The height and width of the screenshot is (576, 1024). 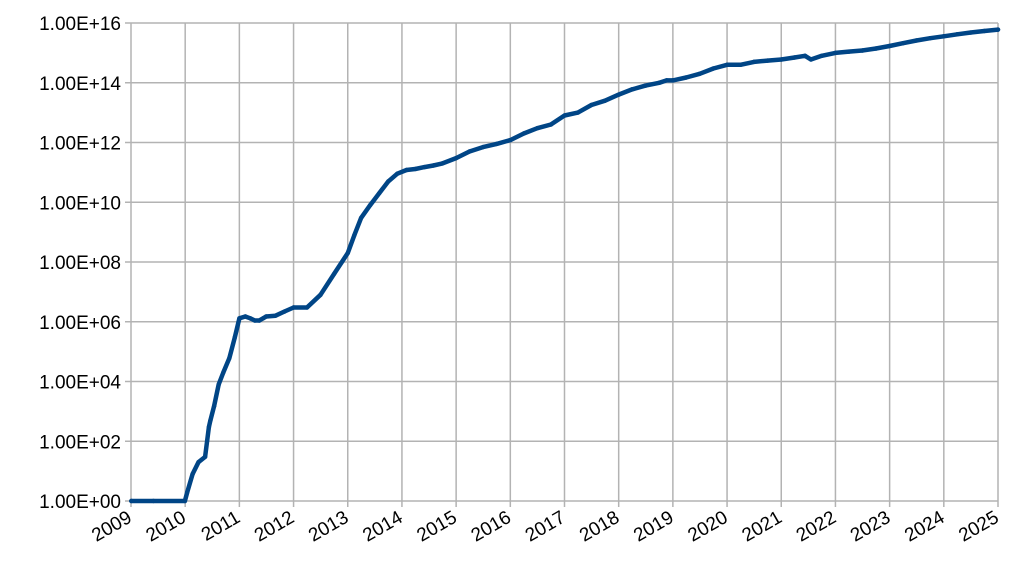 What do you see at coordinates (599, 526) in the screenshot?
I see `x-tick-label: 2018` at bounding box center [599, 526].